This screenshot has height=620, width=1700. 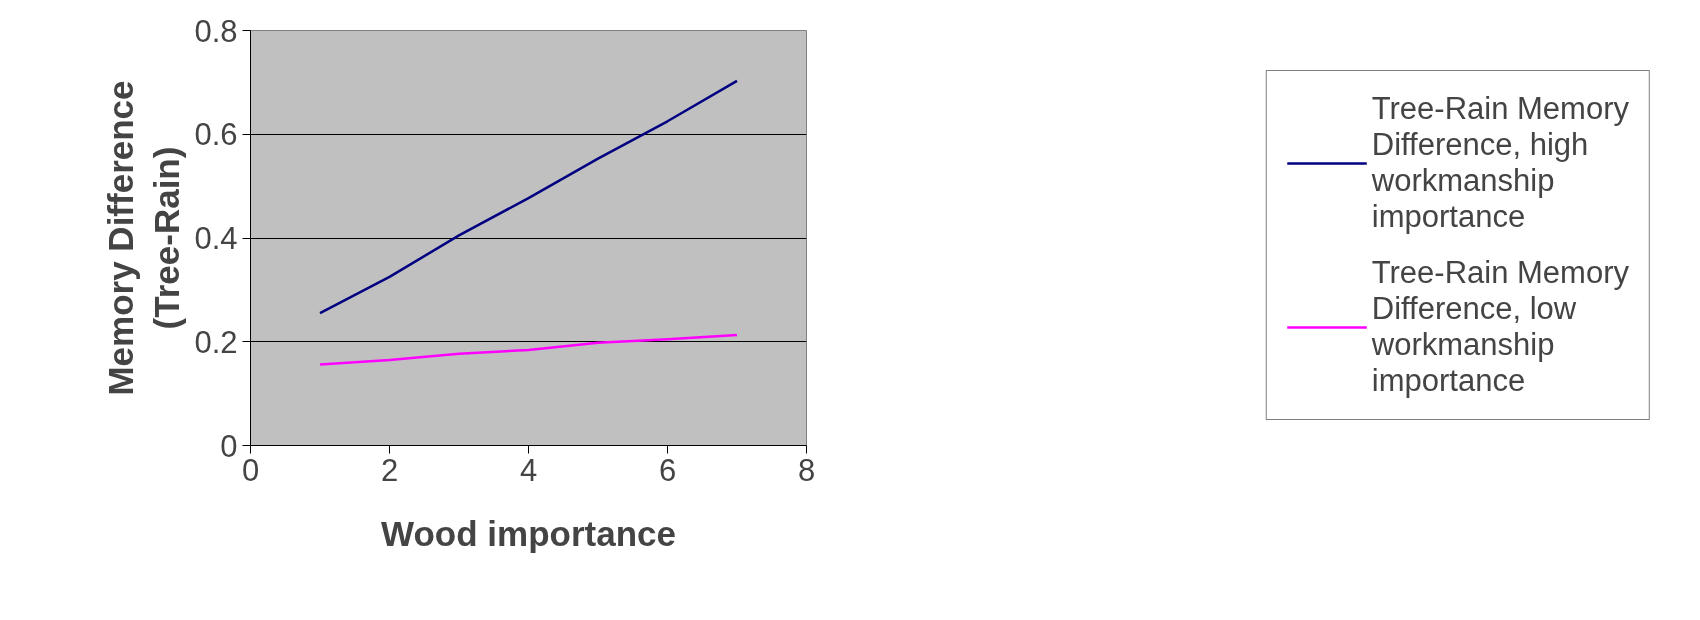 What do you see at coordinates (1500, 327) in the screenshot?
I see `legend-label: Tree-Rain Memory Difference, low workmanship importance` at bounding box center [1500, 327].